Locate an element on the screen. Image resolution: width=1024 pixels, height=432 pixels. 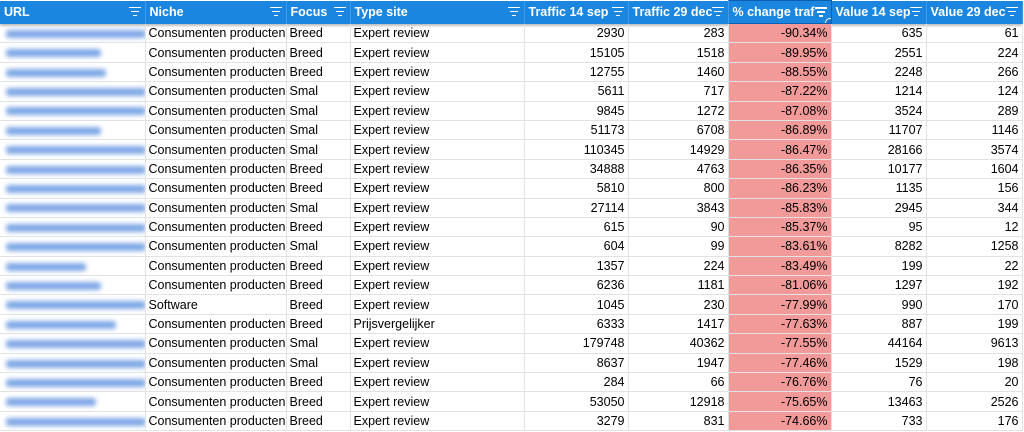
cell-value-29-dec: 20 is located at coordinates (974, 382).